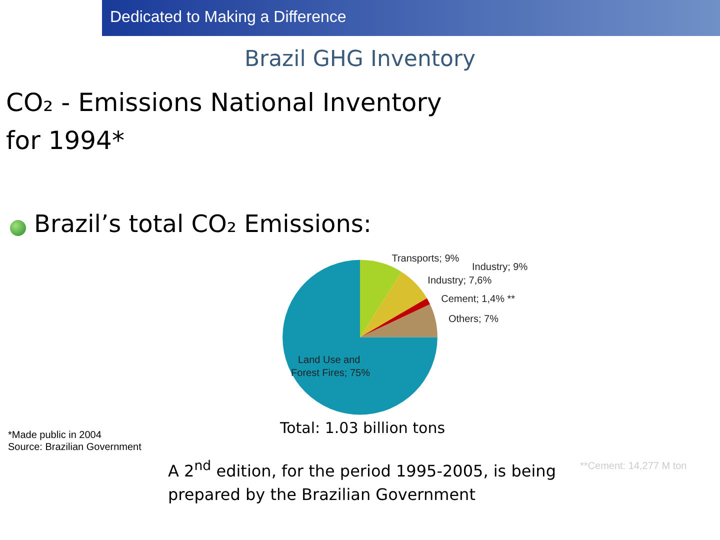  Describe the element at coordinates (330, 366) in the screenshot. I see `slice-label: Land Use and Forest Fires; 75%` at that location.